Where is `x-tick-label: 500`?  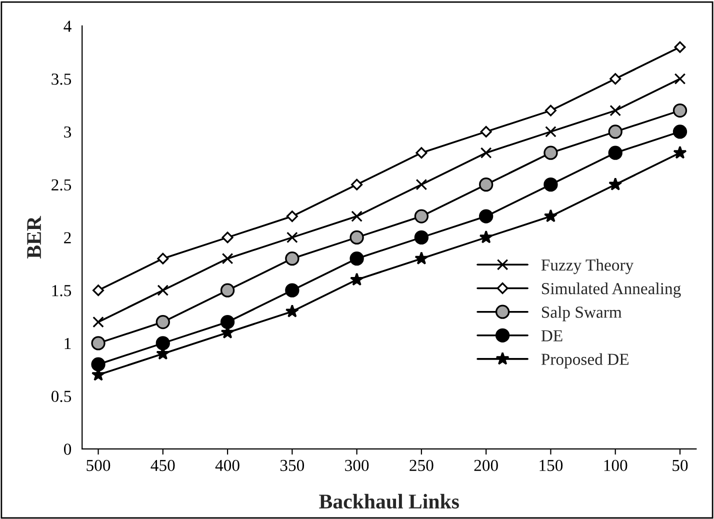 x-tick-label: 500 is located at coordinates (98, 466).